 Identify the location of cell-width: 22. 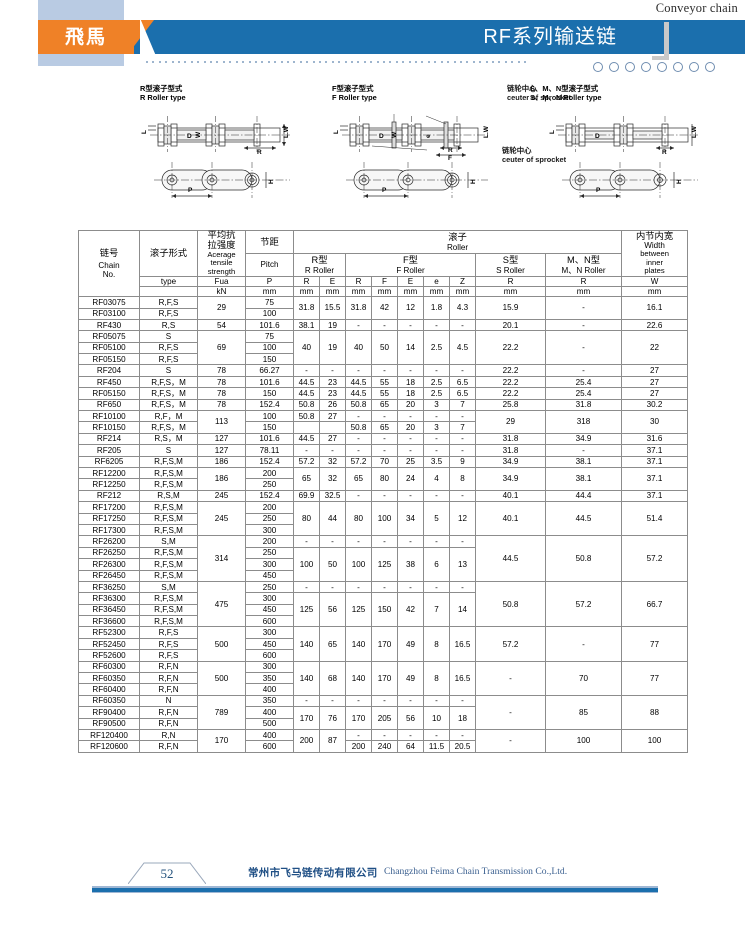
(655, 348).